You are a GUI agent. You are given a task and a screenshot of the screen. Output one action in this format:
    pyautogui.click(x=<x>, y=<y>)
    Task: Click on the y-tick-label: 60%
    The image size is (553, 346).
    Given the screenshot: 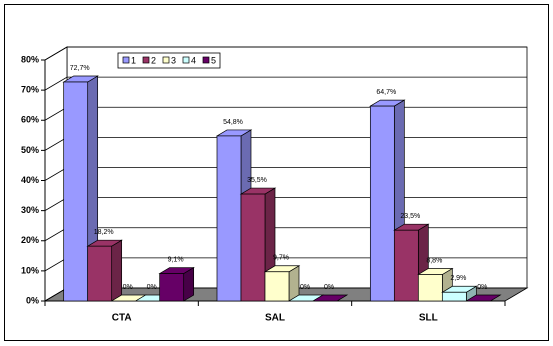 What is the action you would take?
    pyautogui.click(x=30, y=120)
    